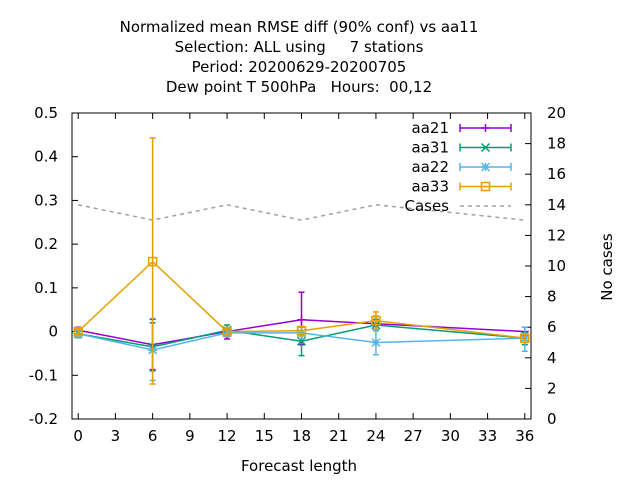 Image resolution: width=640 pixels, height=480 pixels. I want to click on x-tick-label: 30, so click(450, 436).